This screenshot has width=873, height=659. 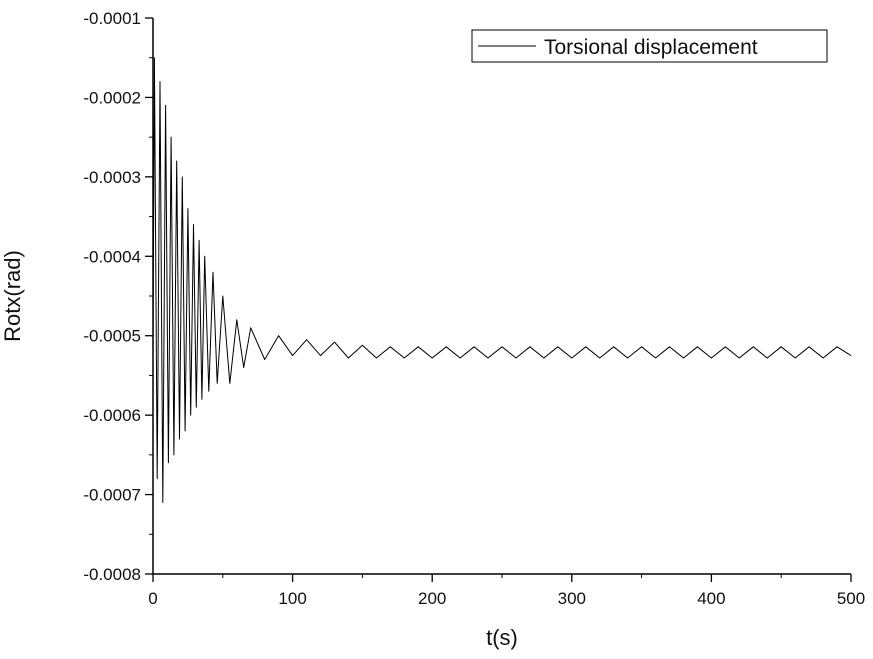 What do you see at coordinates (506, 591) in the screenshot?
I see `x-axis-ticks: 0 100 200 300 400 500` at bounding box center [506, 591].